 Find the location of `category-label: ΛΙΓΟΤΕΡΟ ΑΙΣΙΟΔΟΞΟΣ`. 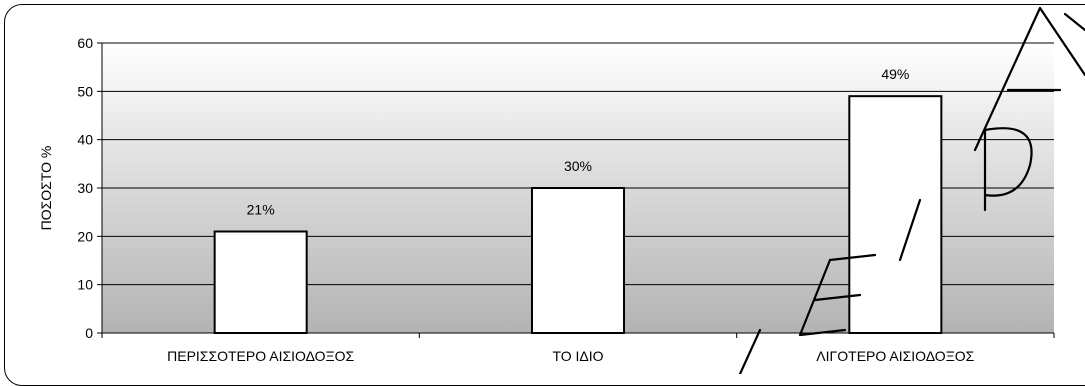

category-label: ΛΙΓΟΤΕΡΟ ΑΙΣΙΟΔΟΞΟΣ is located at coordinates (895, 356).